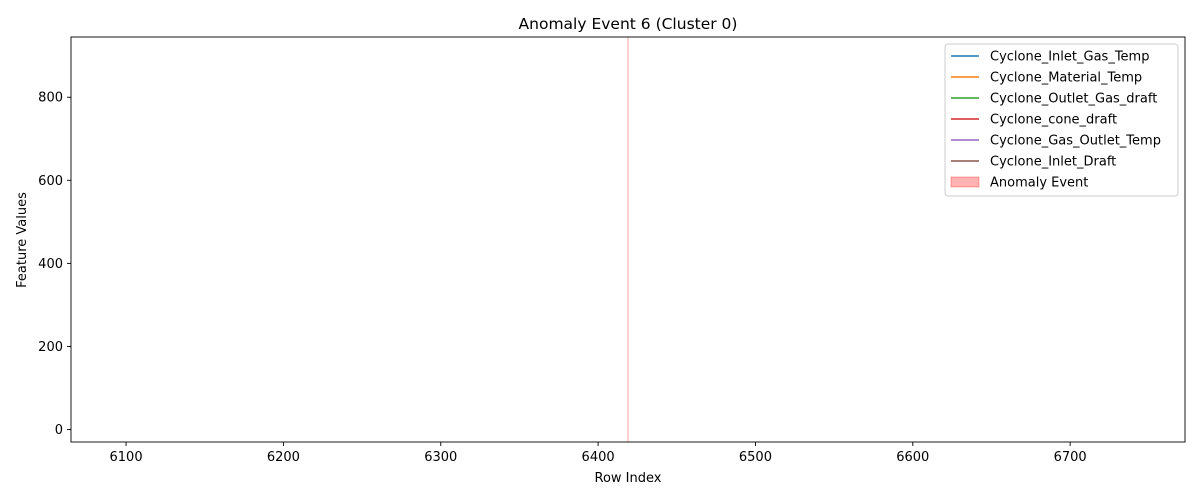  I want to click on x-tick-label: 6400, so click(598, 457).